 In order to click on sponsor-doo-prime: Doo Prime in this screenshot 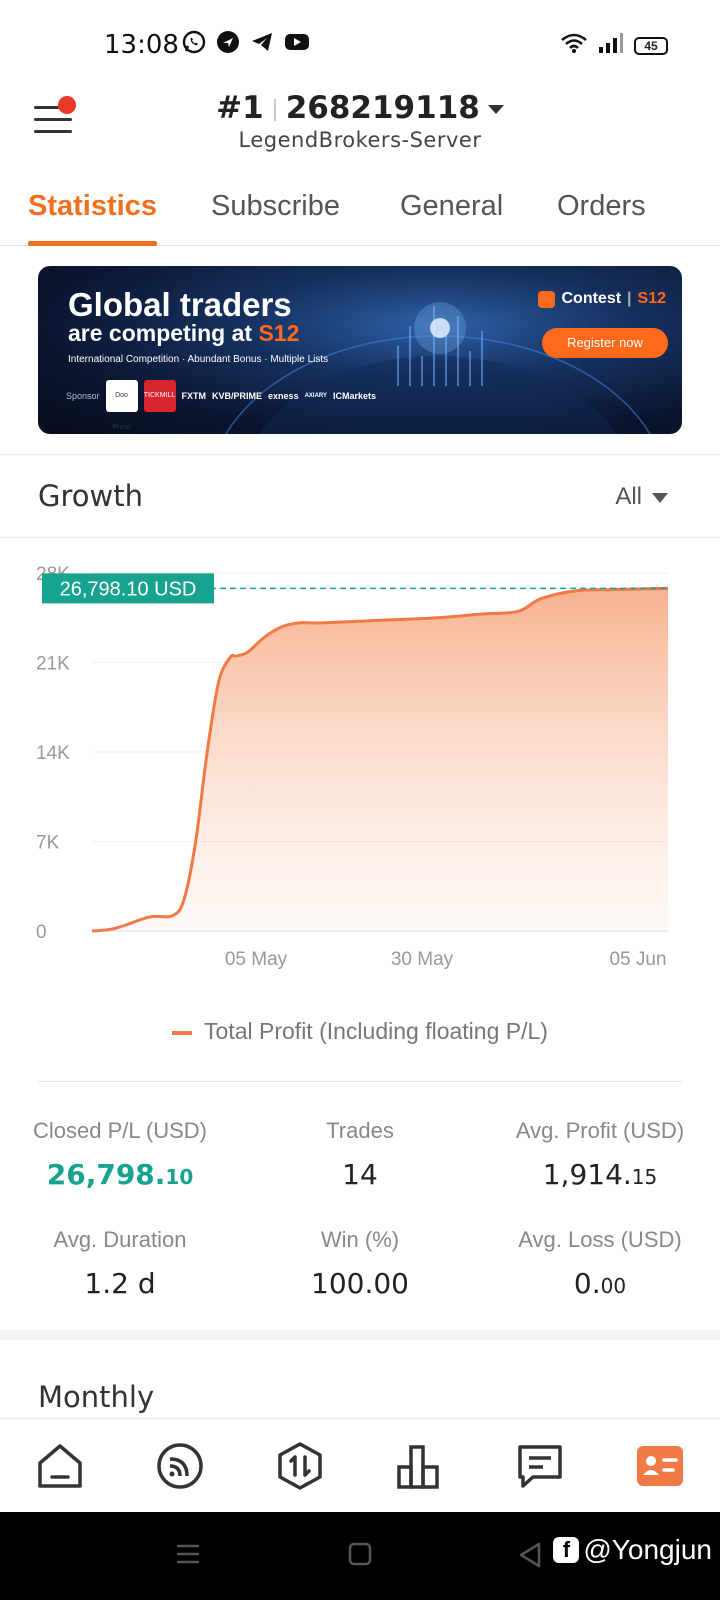, I will do `click(121, 405)`.